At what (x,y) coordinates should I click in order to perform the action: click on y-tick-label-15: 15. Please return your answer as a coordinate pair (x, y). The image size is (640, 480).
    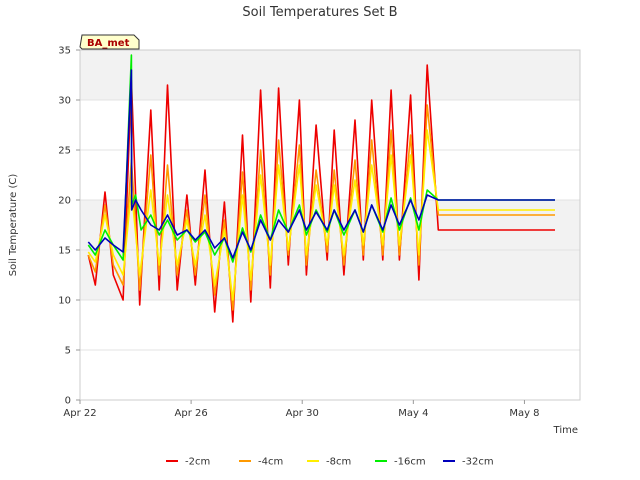
    Looking at the image, I should click on (64, 251).